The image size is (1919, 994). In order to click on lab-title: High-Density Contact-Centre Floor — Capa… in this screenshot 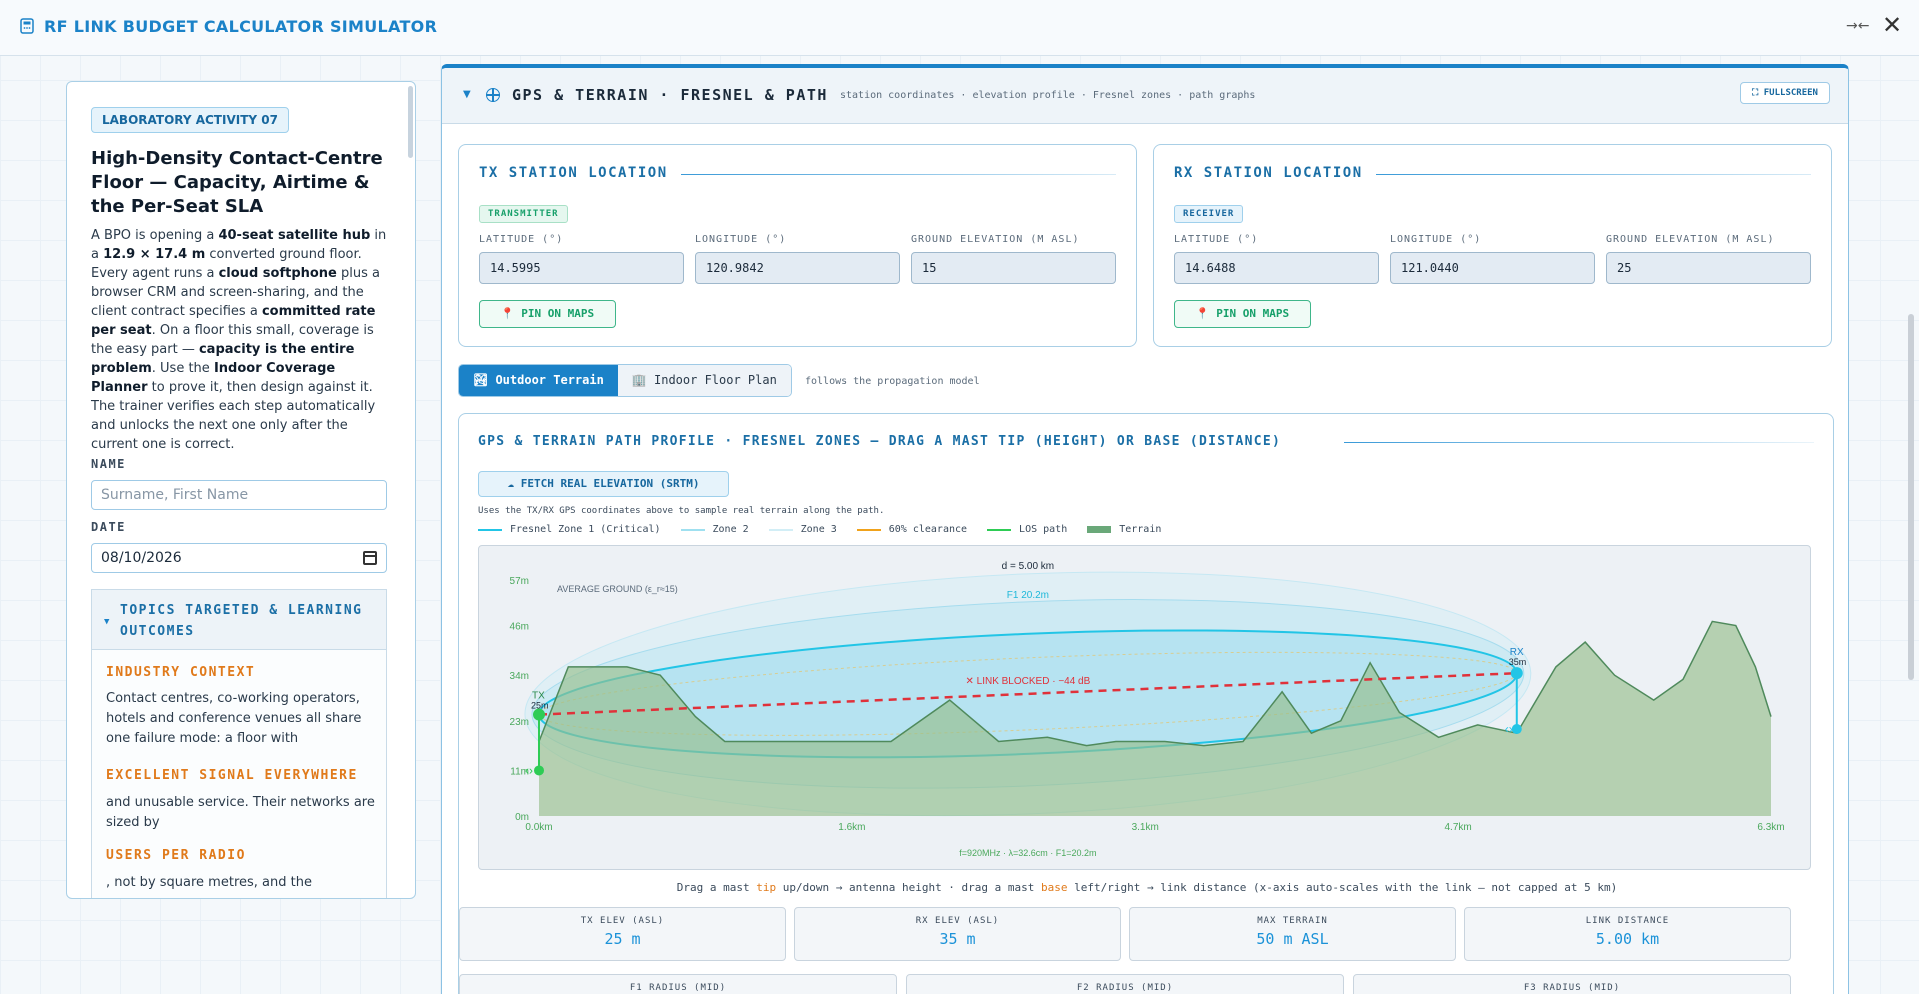, I will do `click(237, 182)`.